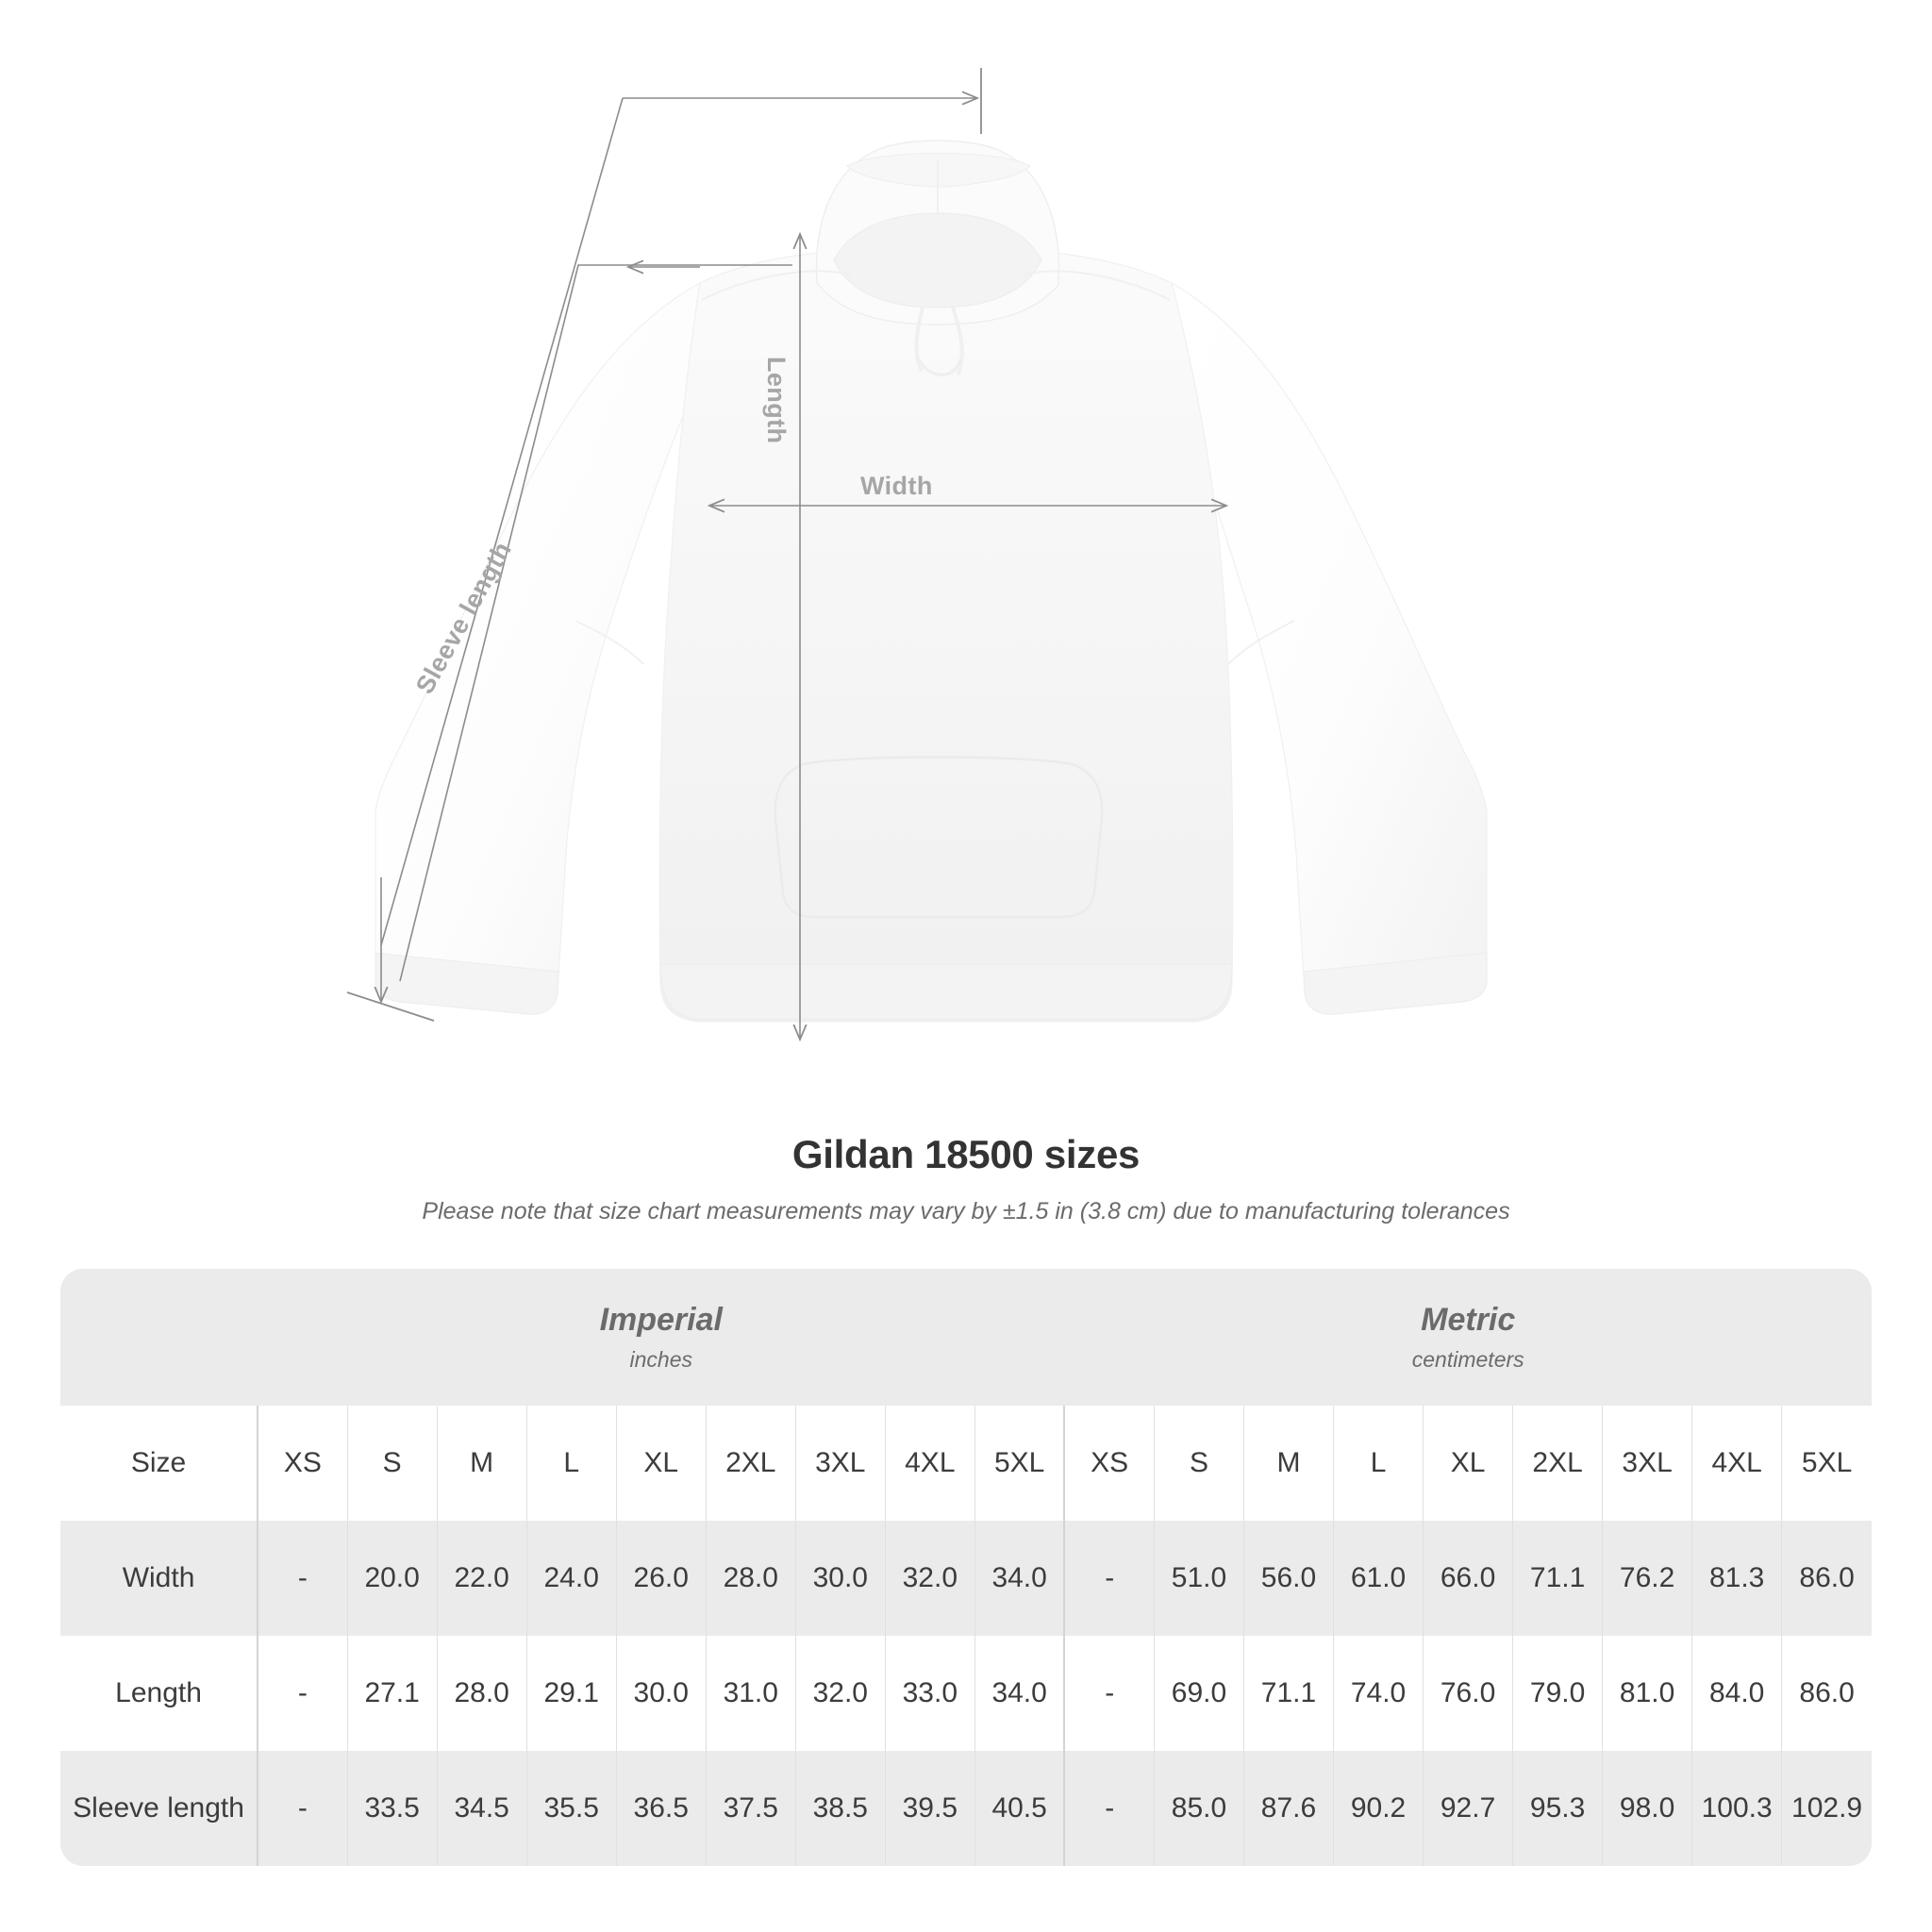 This screenshot has width=1932, height=1932. Describe the element at coordinates (660, 1359) in the screenshot. I see `system-unit-imperial: inches` at that location.